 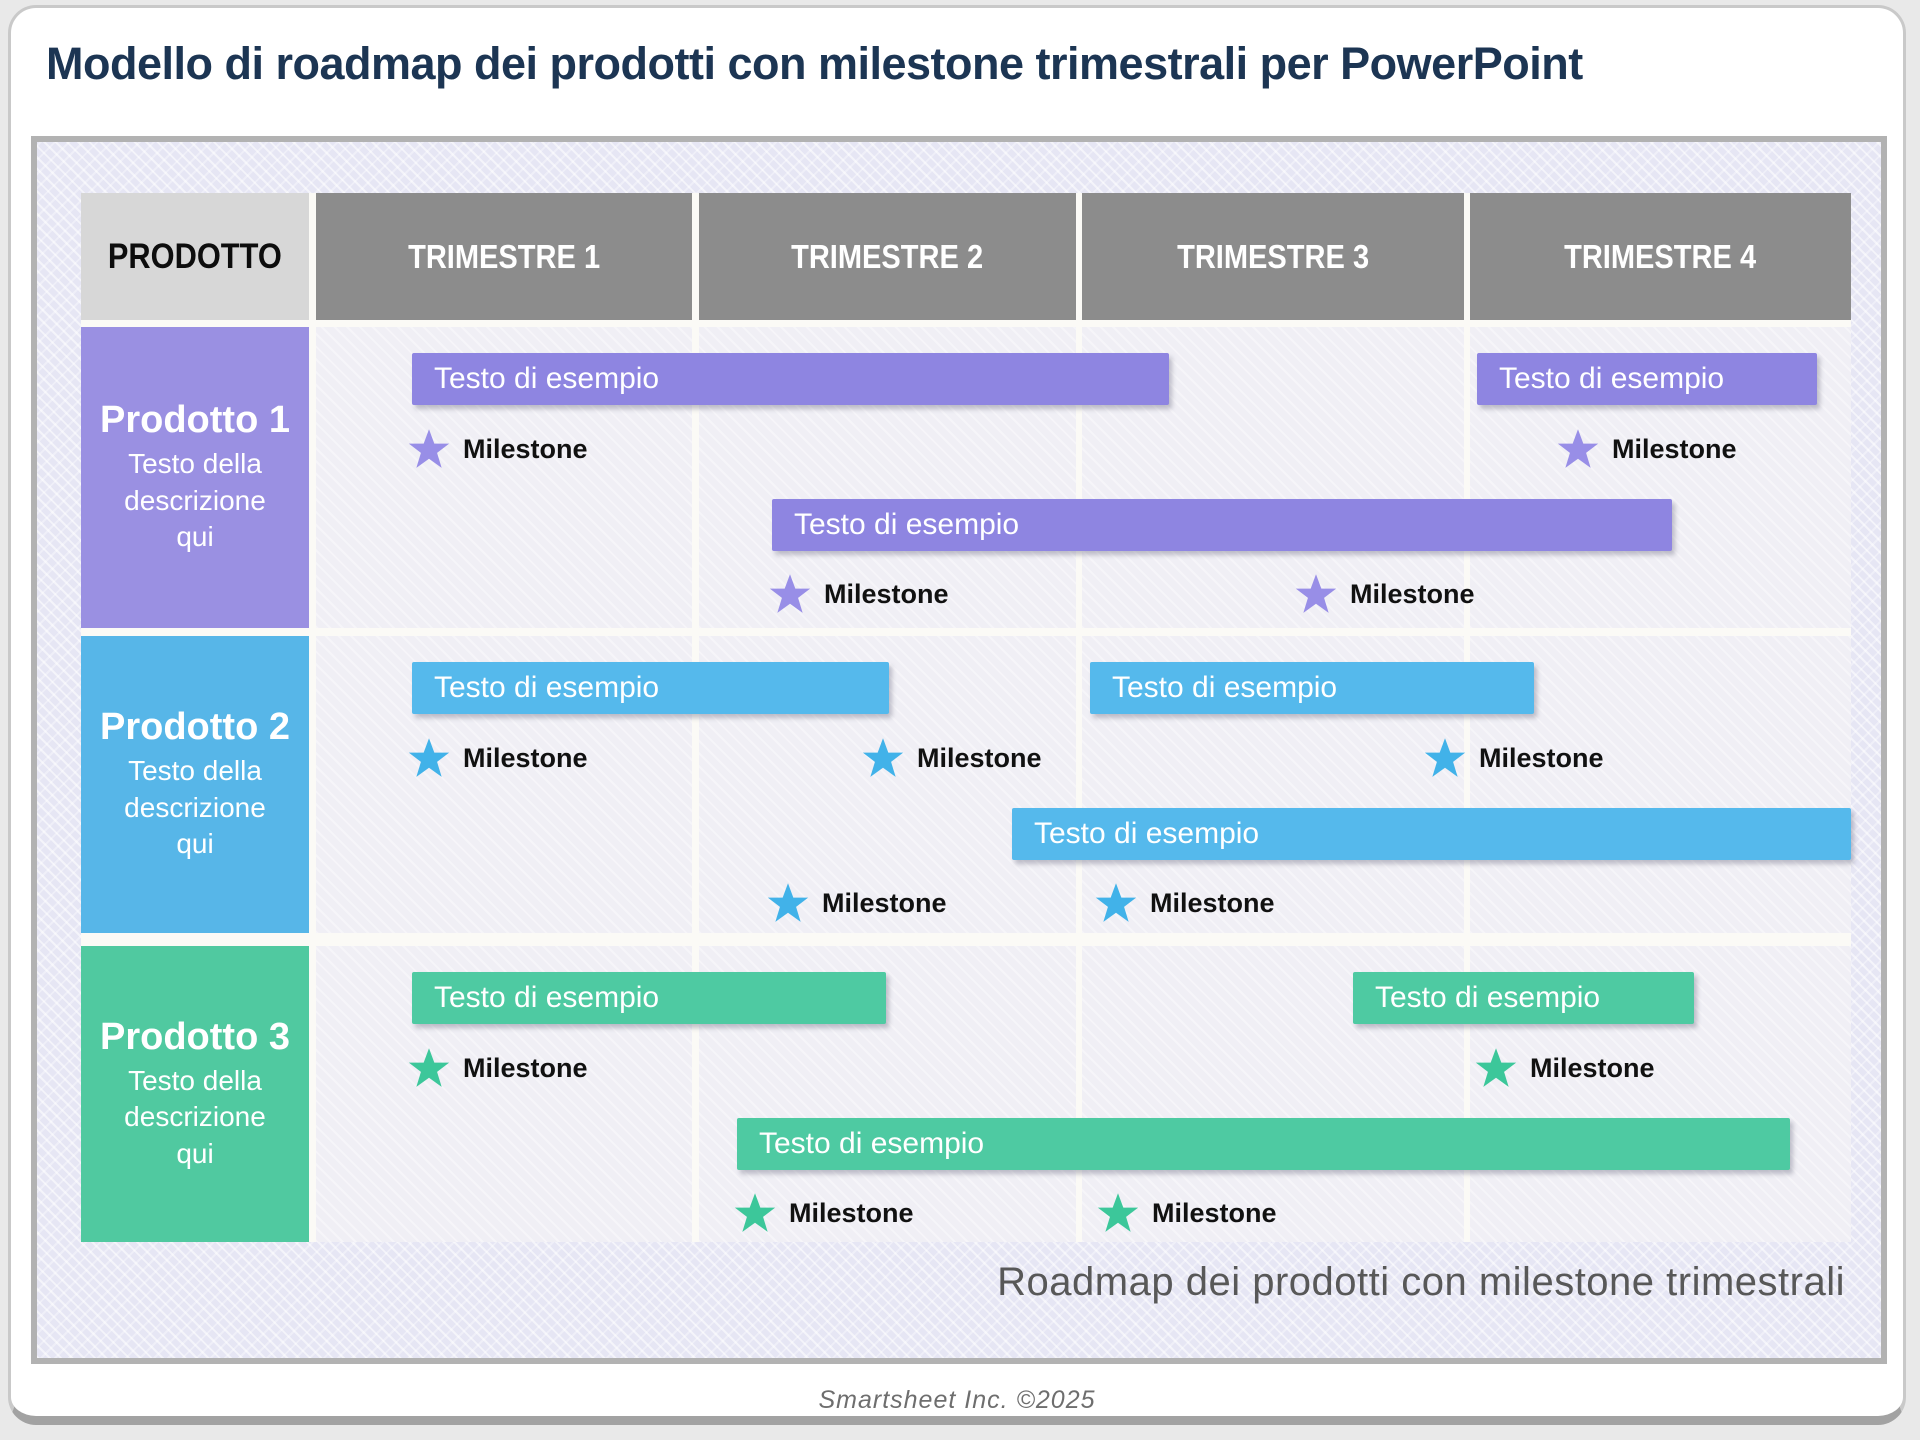 What do you see at coordinates (957, 1400) in the screenshot?
I see `footer-credit: Smartsheet Inc. ©2025` at bounding box center [957, 1400].